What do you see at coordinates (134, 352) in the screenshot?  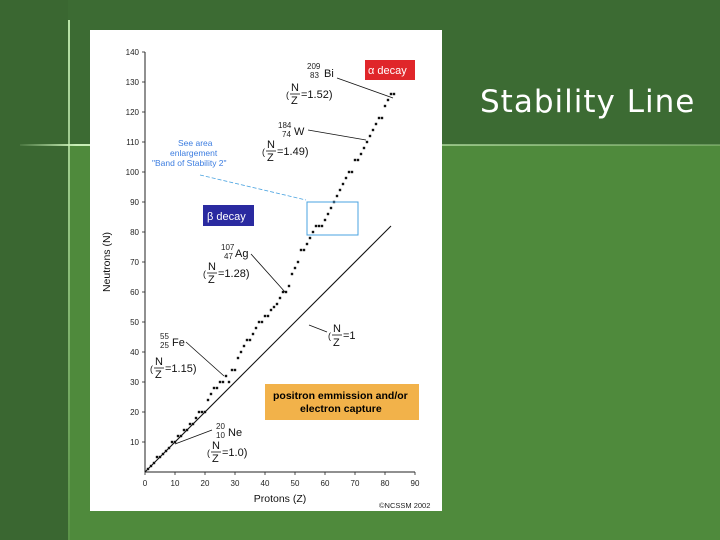 I see `y-tick-label: 40` at bounding box center [134, 352].